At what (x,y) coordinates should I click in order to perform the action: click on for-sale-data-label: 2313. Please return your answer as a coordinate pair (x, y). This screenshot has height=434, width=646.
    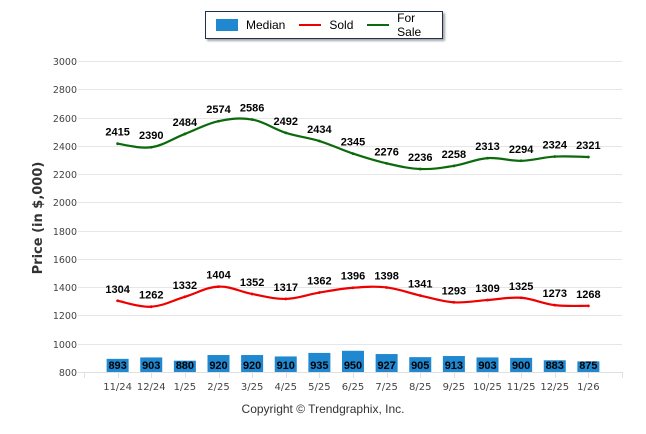
    Looking at the image, I should click on (487, 147).